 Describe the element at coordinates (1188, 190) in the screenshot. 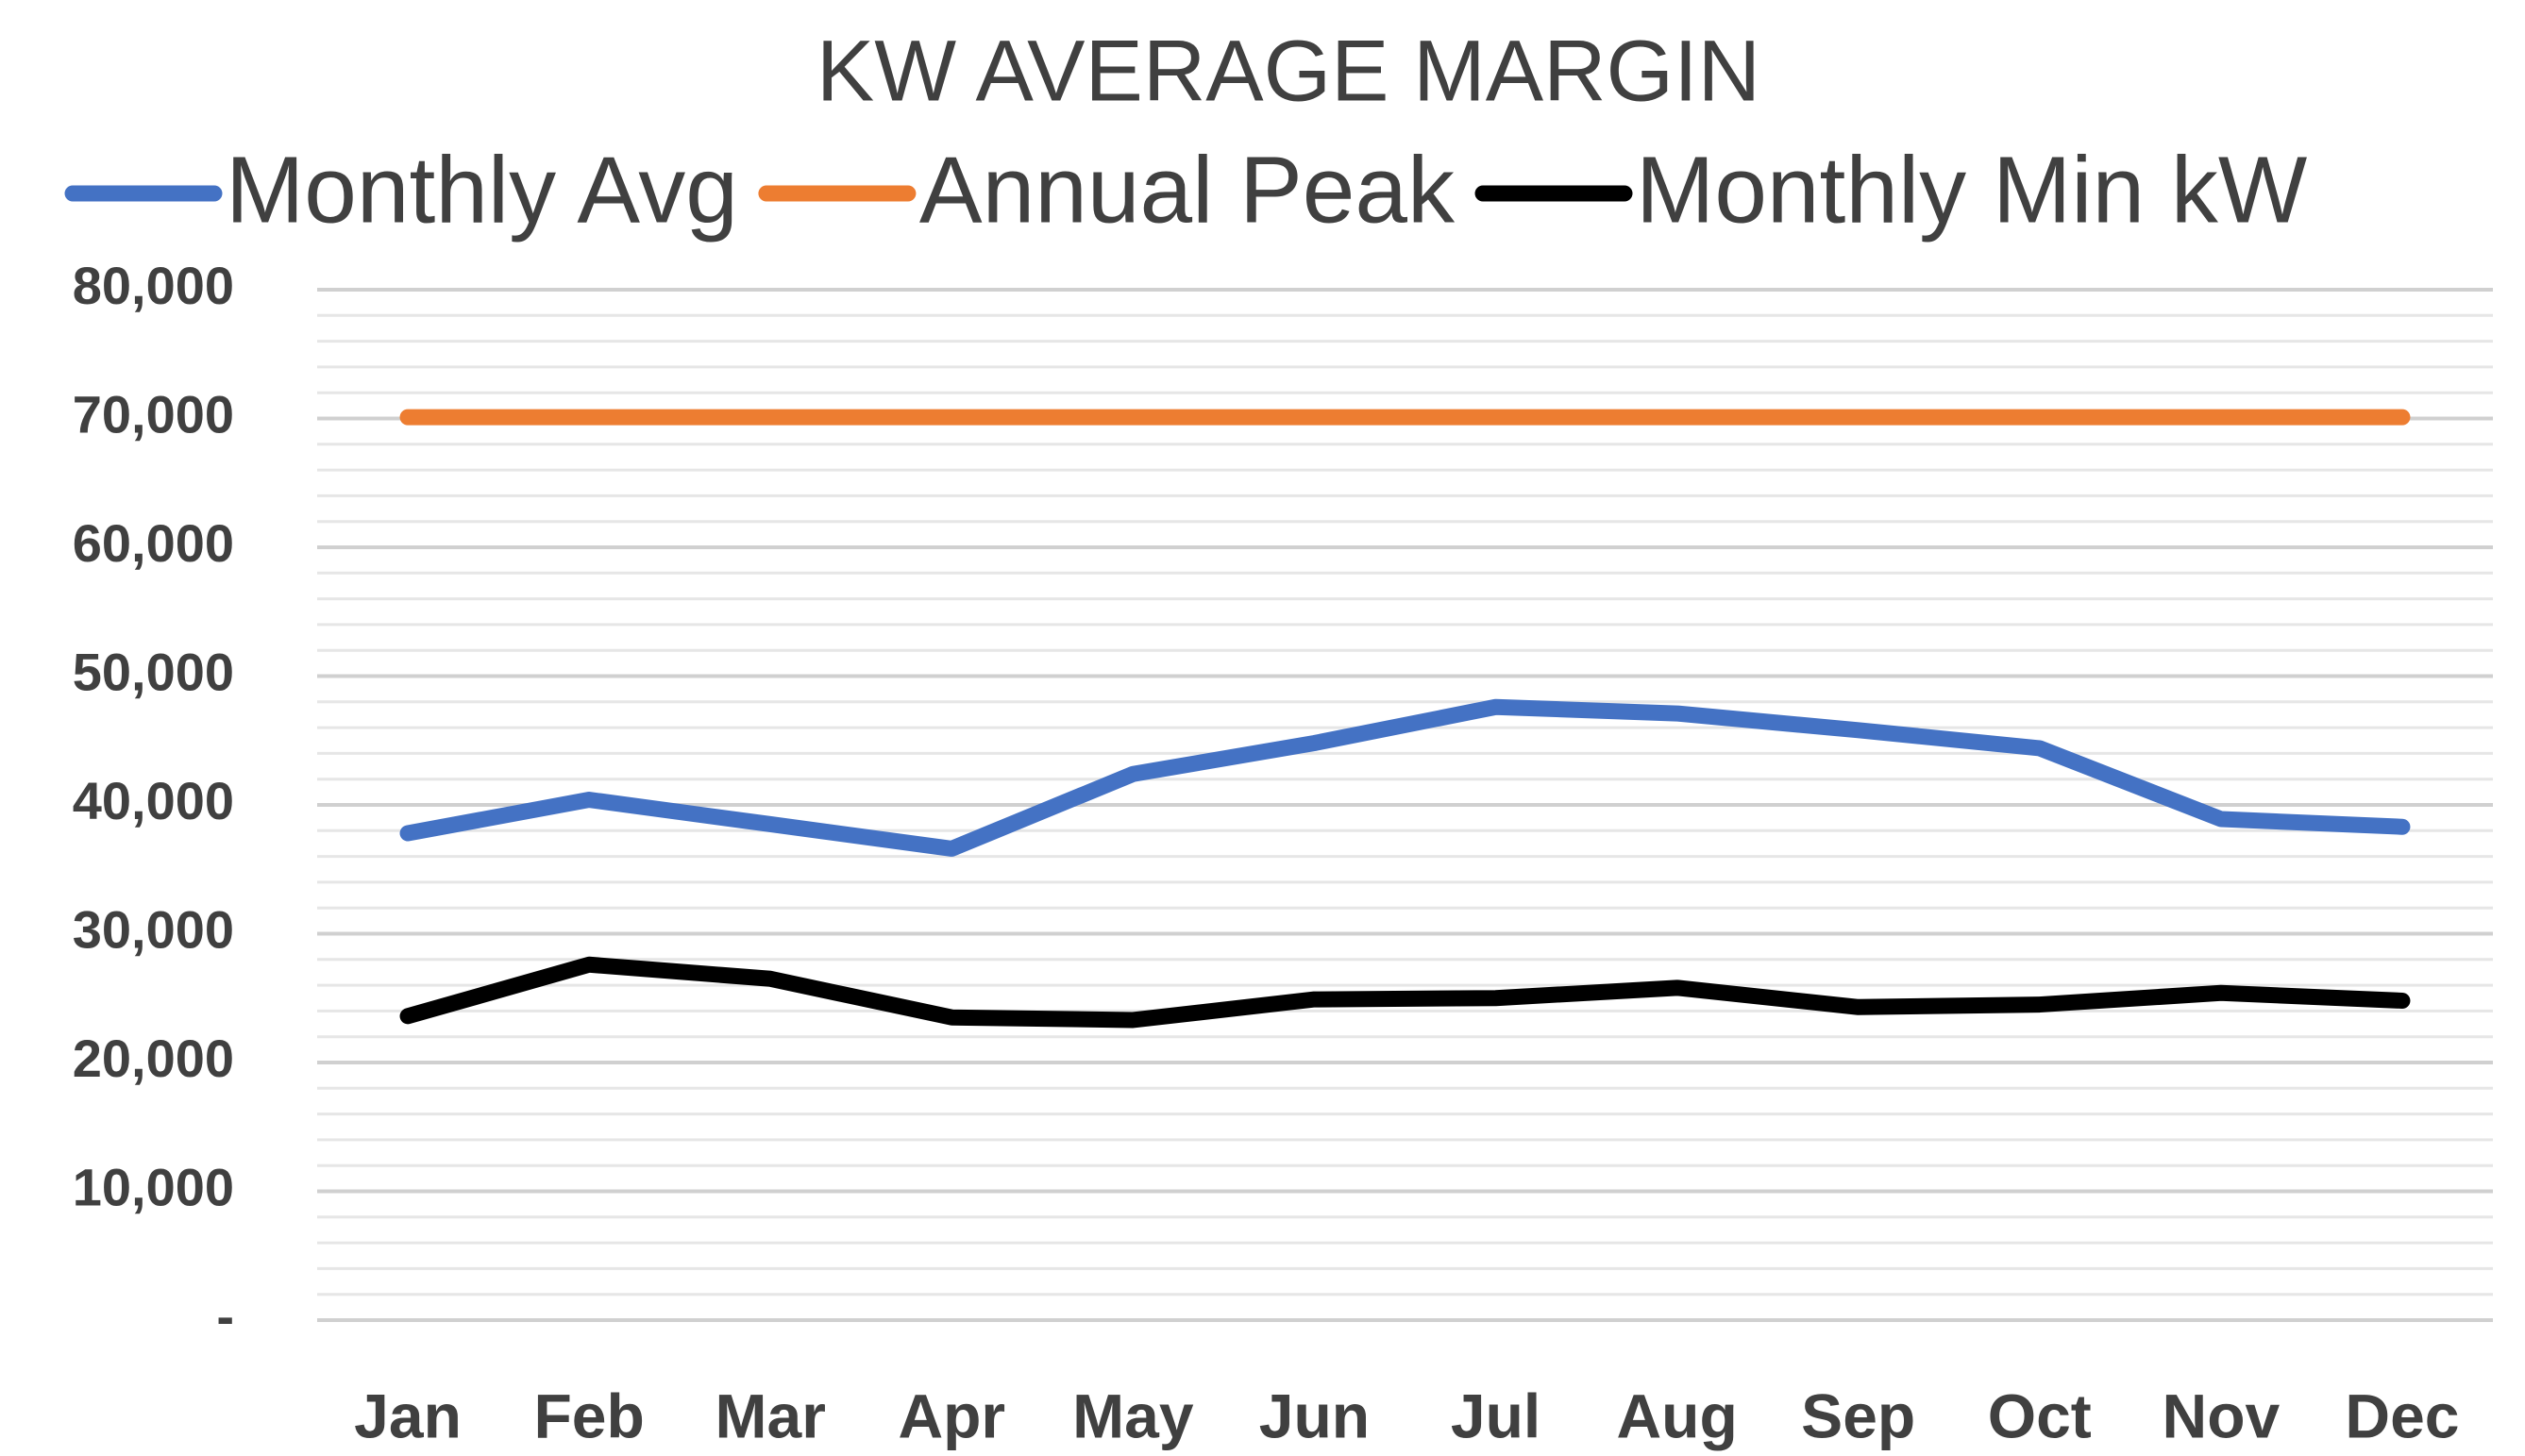

I see `legend-label: Annual Peak` at that location.